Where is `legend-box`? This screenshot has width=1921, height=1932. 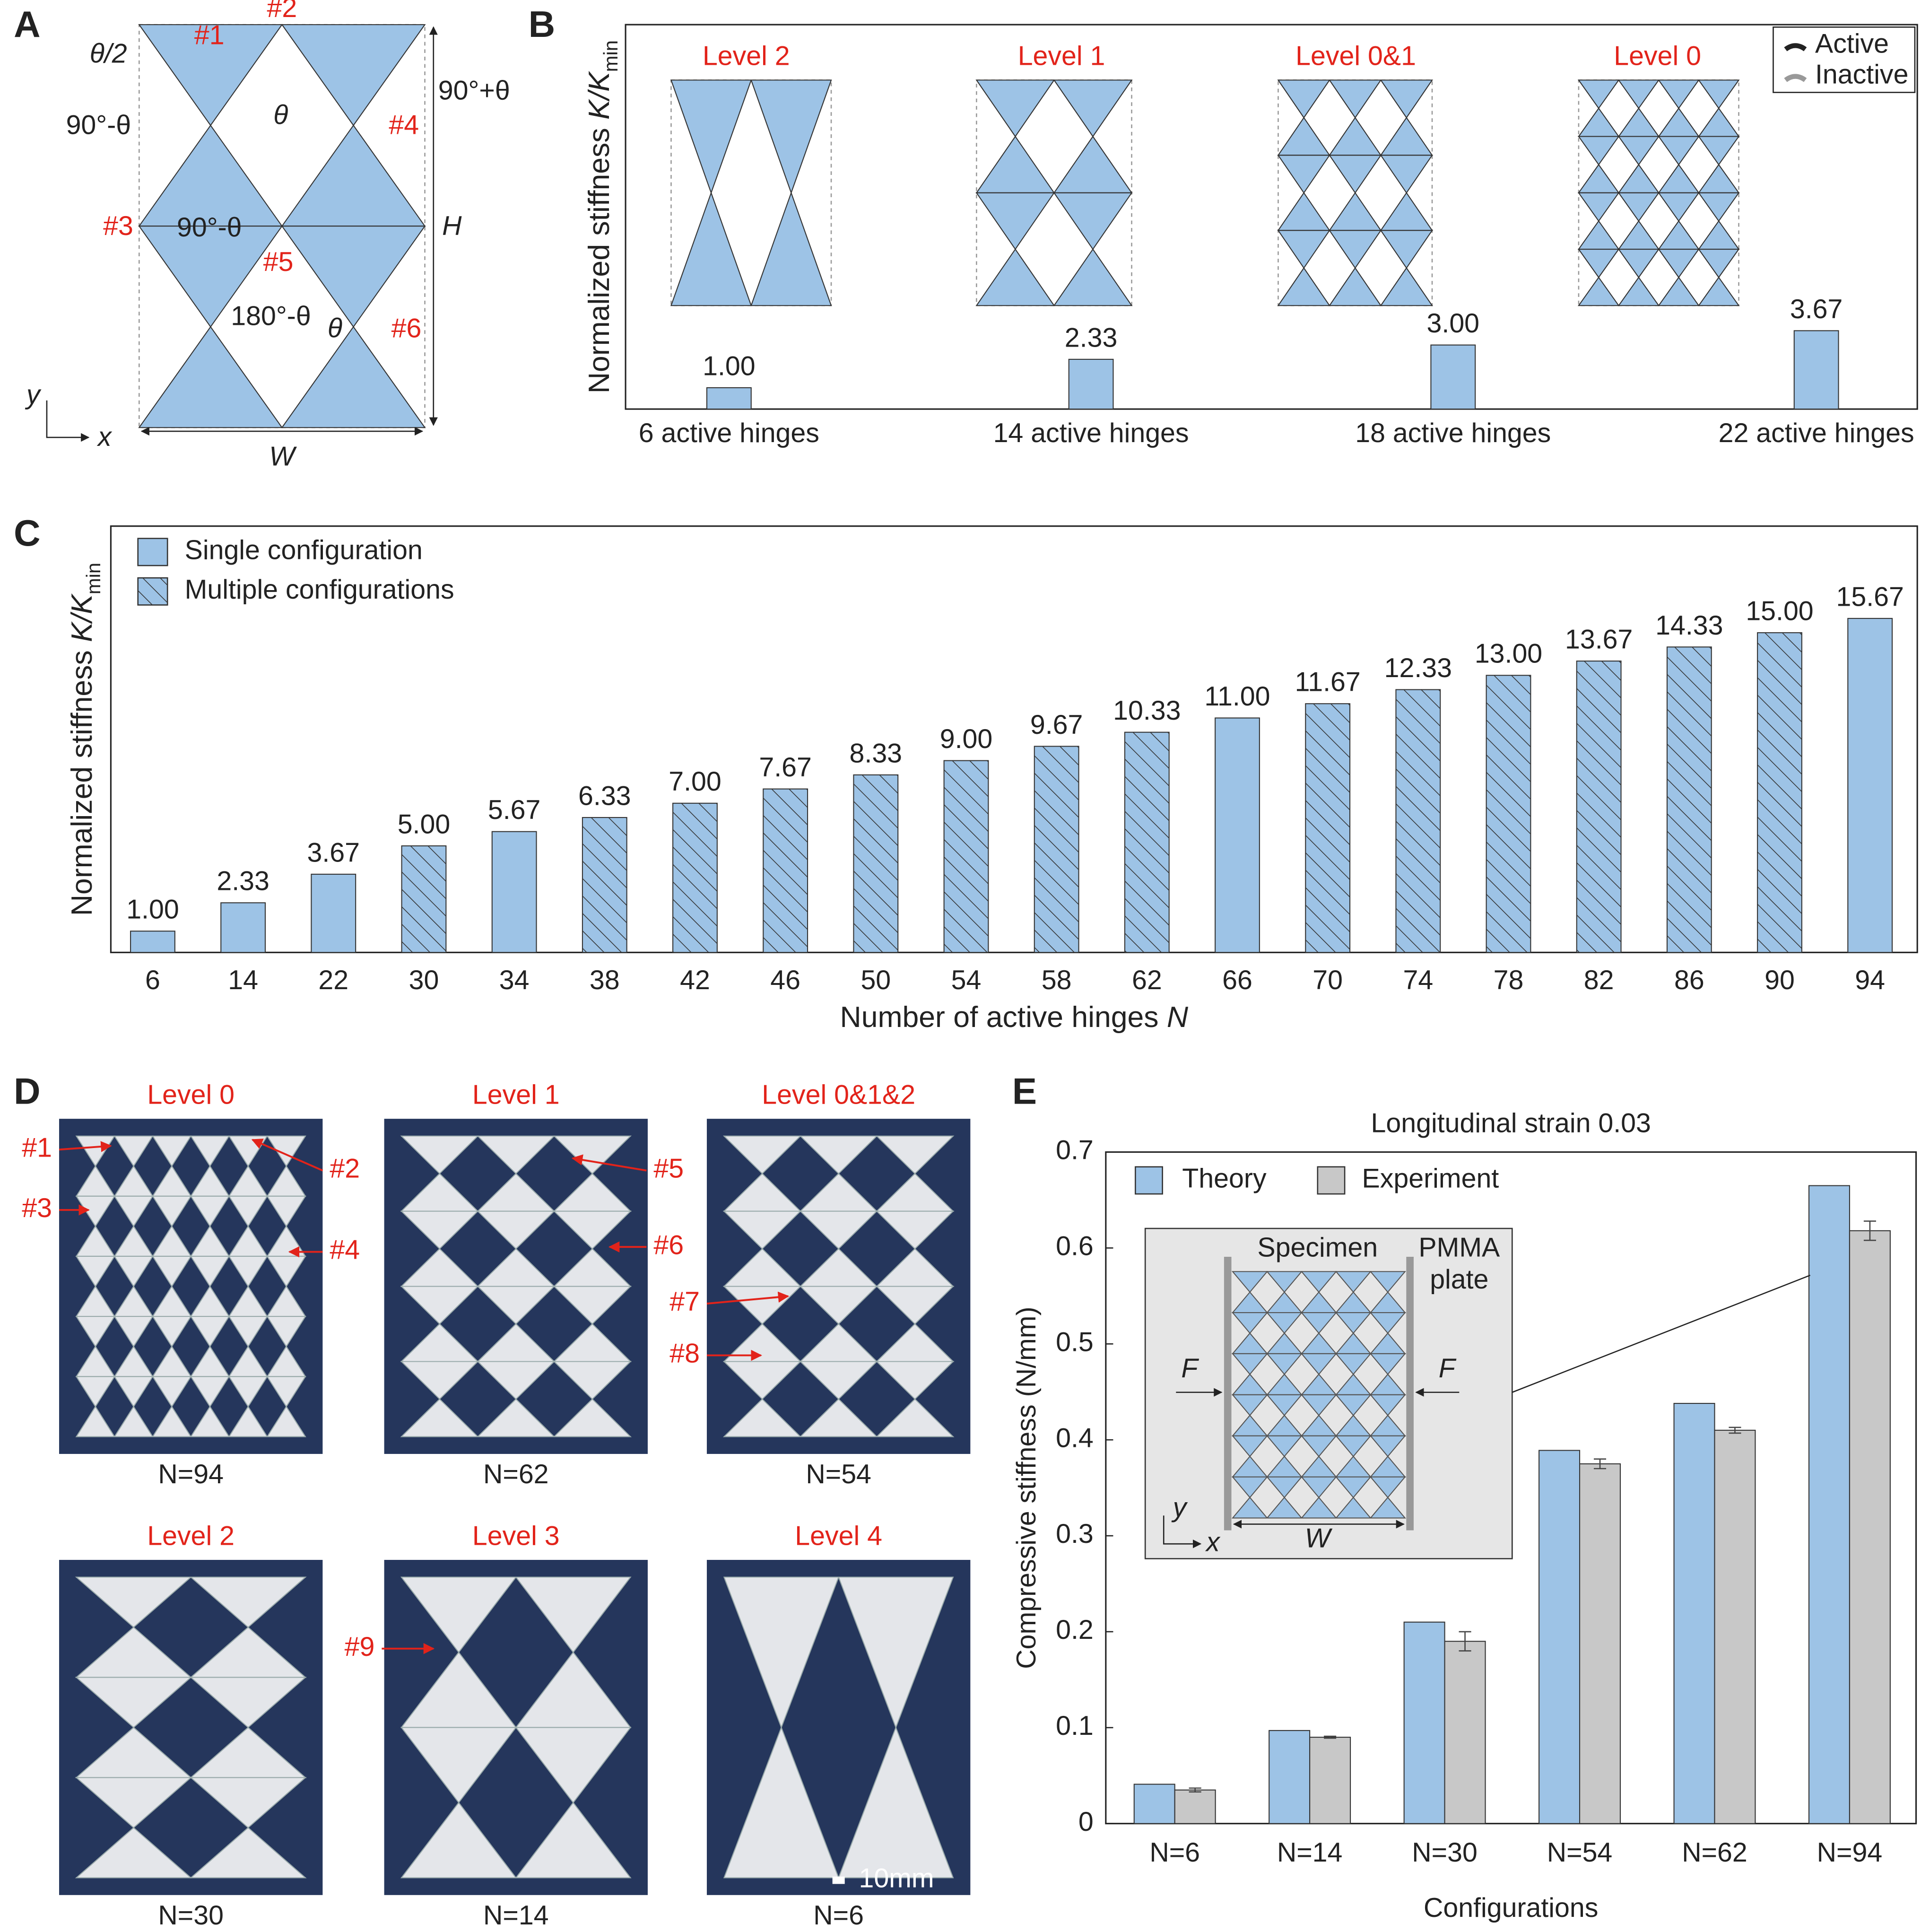
legend-box is located at coordinates (1844, 59).